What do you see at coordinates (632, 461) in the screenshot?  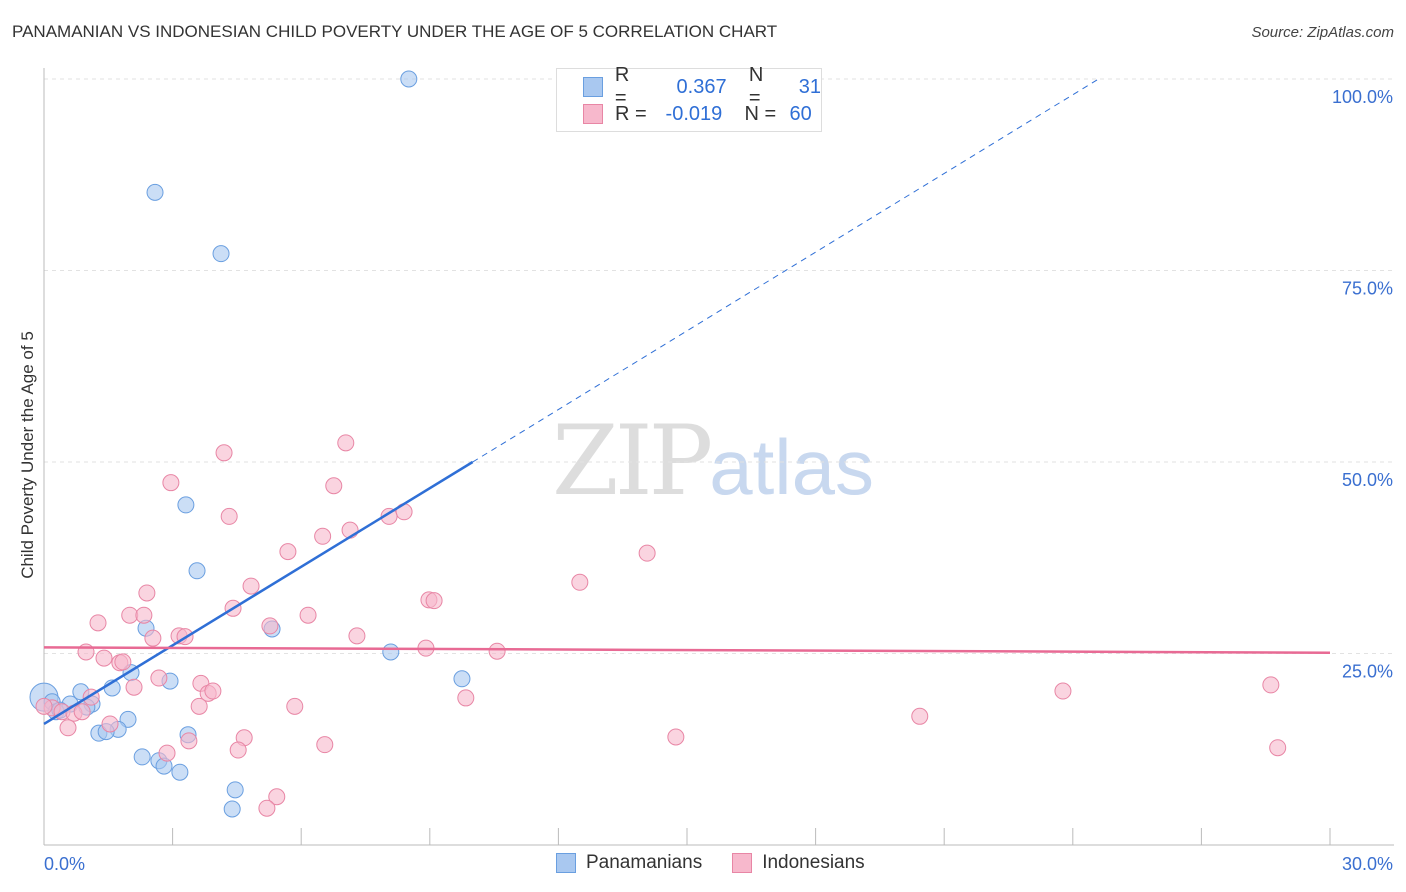 I see `watermark-zip: ZIP` at bounding box center [632, 461].